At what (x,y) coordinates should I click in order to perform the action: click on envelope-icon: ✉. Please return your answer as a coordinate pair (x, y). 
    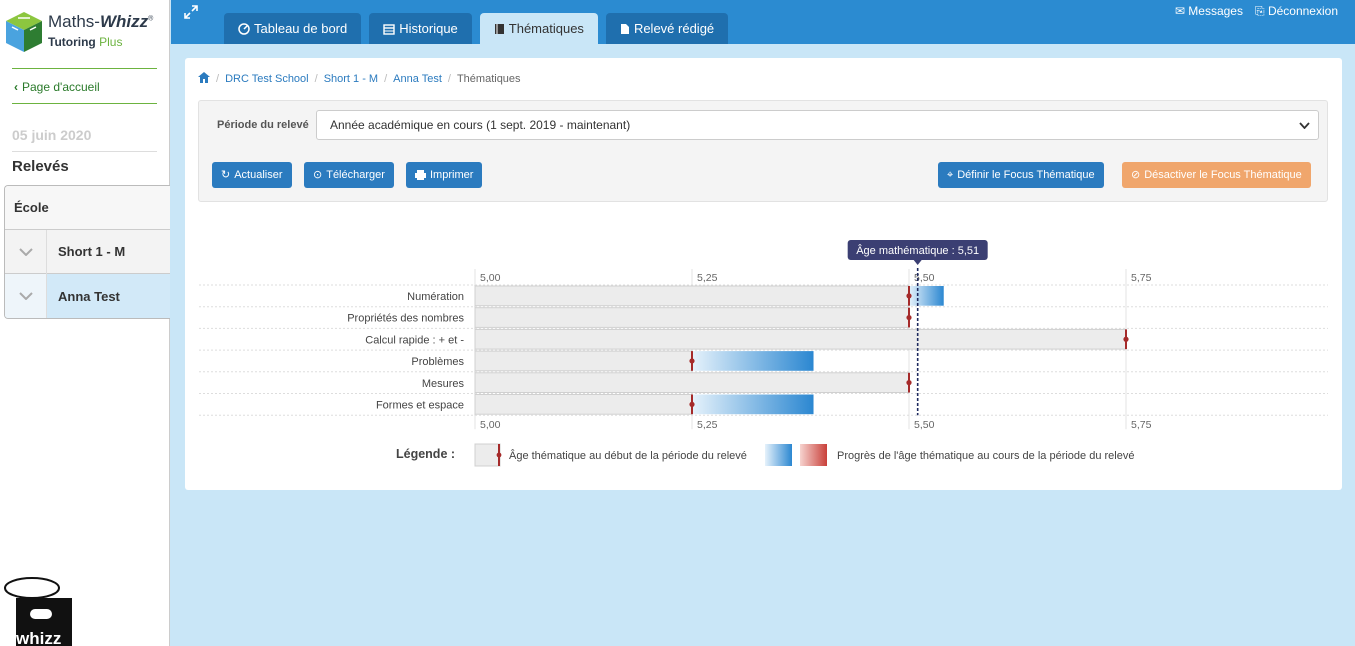
    Looking at the image, I should click on (1179, 11).